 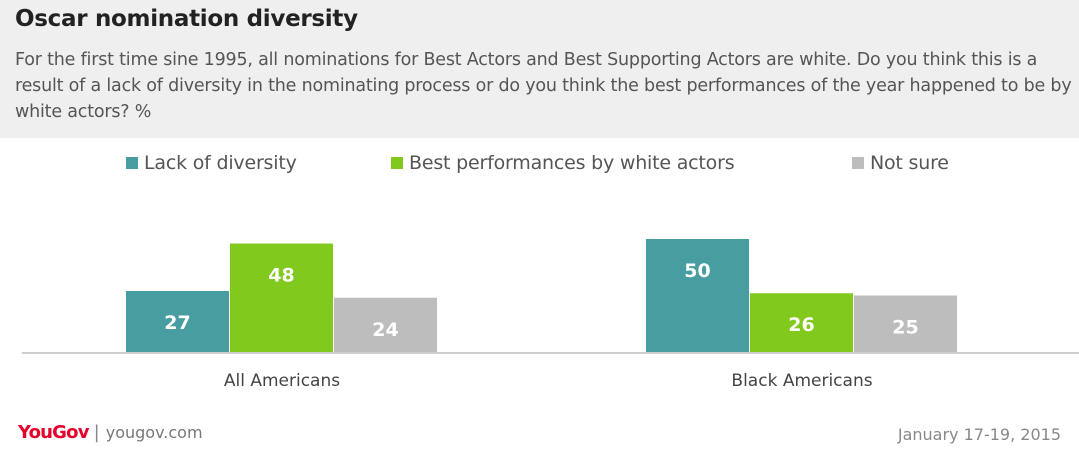 What do you see at coordinates (281, 276) in the screenshot?
I see `bar-value-label: 48` at bounding box center [281, 276].